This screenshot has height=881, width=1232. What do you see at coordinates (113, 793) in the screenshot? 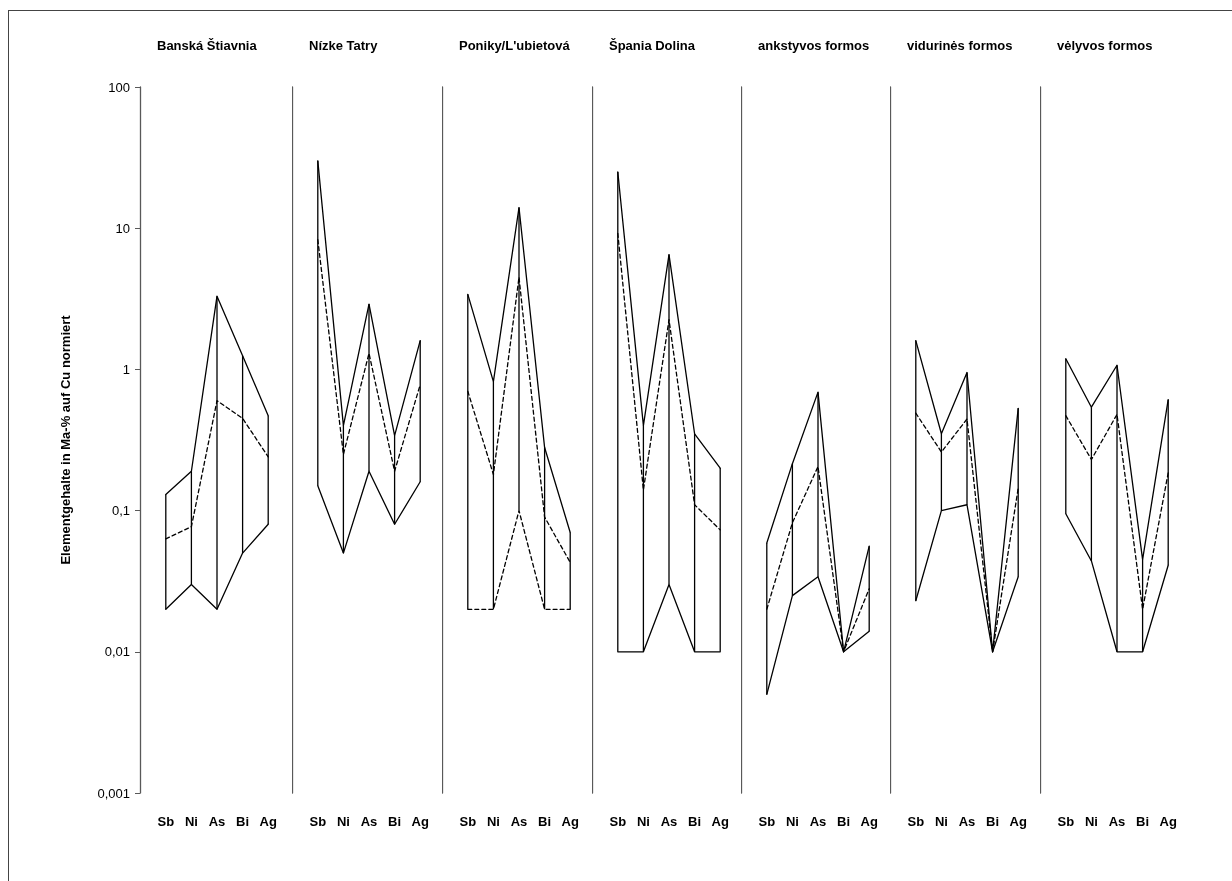
I see `y-tick-label: 0,001` at bounding box center [113, 793].